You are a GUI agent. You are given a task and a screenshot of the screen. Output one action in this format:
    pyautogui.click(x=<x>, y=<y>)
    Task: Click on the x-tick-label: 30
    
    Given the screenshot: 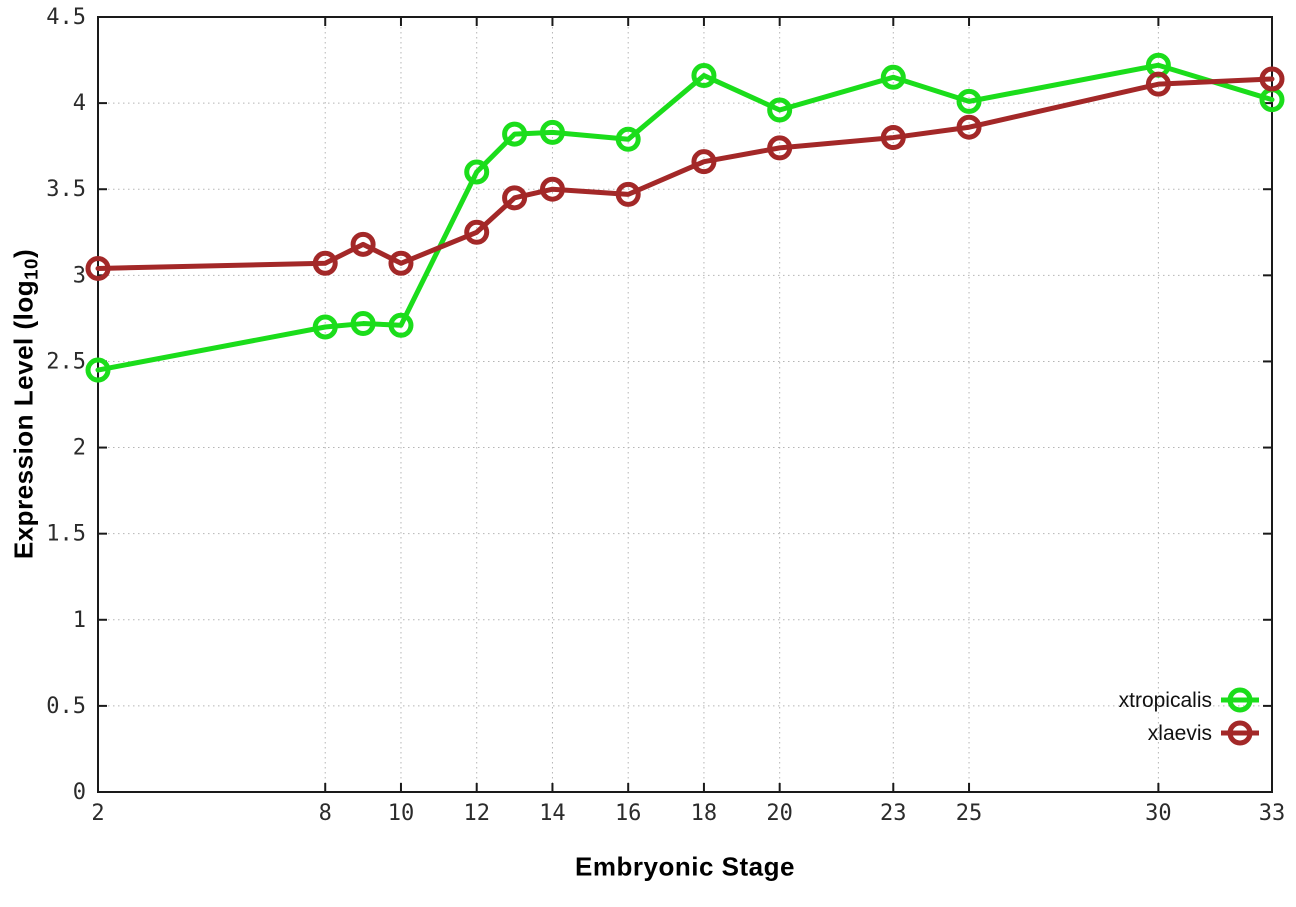 What is the action you would take?
    pyautogui.click(x=1158, y=813)
    